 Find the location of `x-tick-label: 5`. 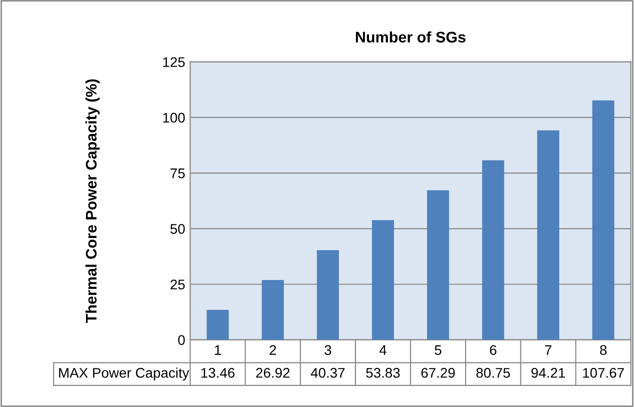

x-tick-label: 5 is located at coordinates (438, 350).